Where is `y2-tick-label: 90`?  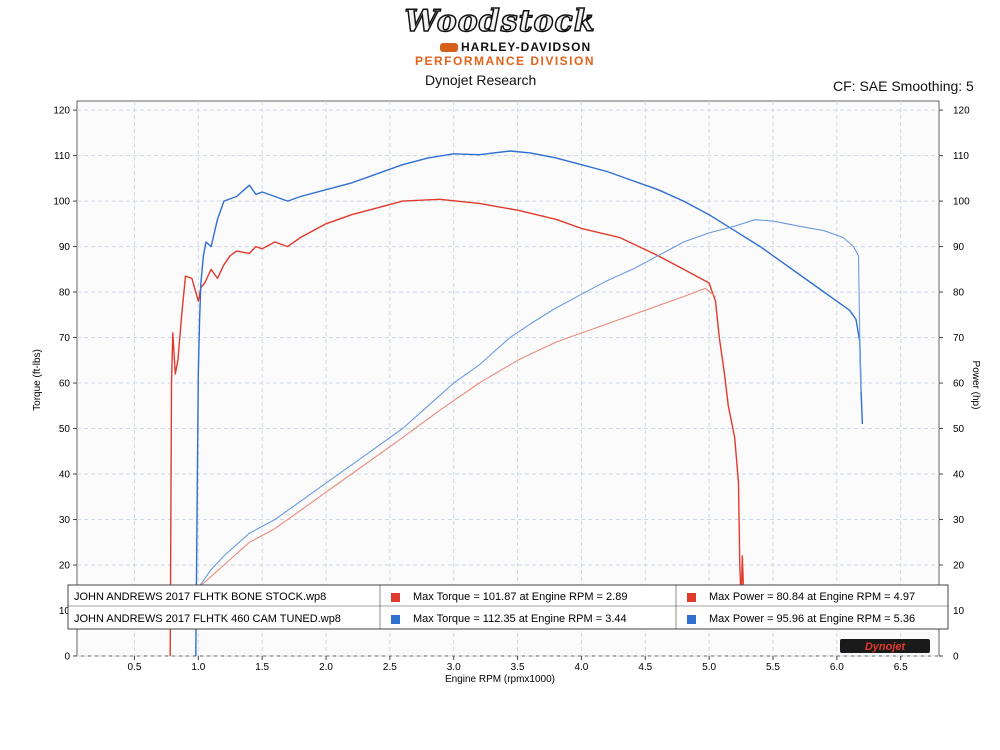
y2-tick-label: 90 is located at coordinates (959, 247).